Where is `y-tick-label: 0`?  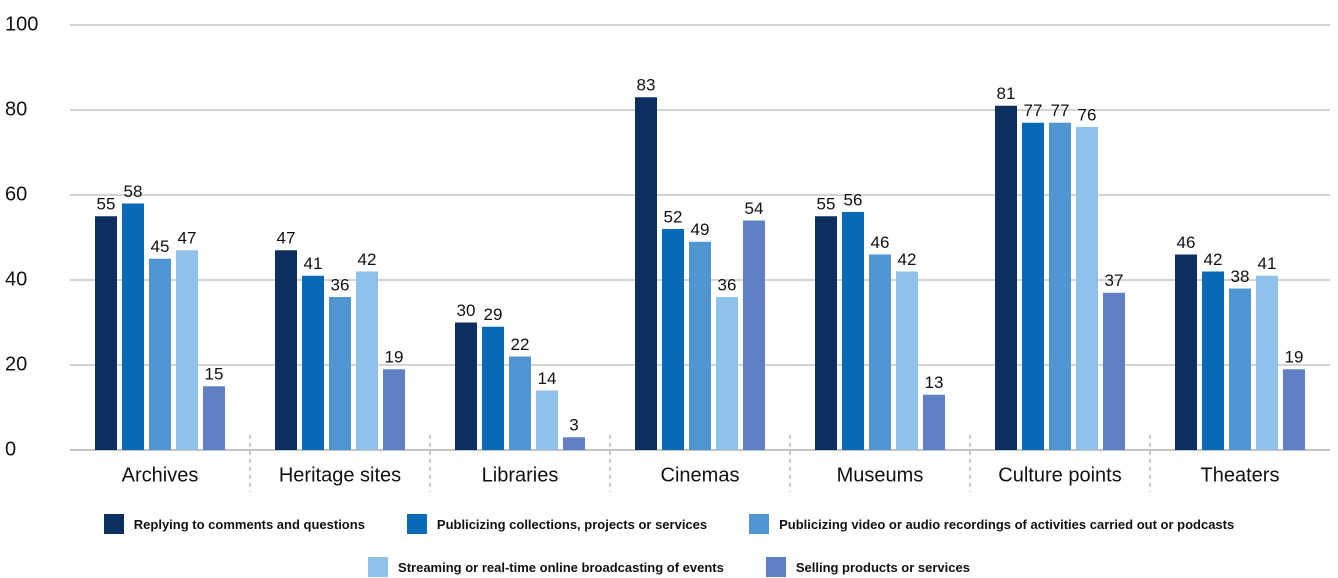 y-tick-label: 0 is located at coordinates (10, 449).